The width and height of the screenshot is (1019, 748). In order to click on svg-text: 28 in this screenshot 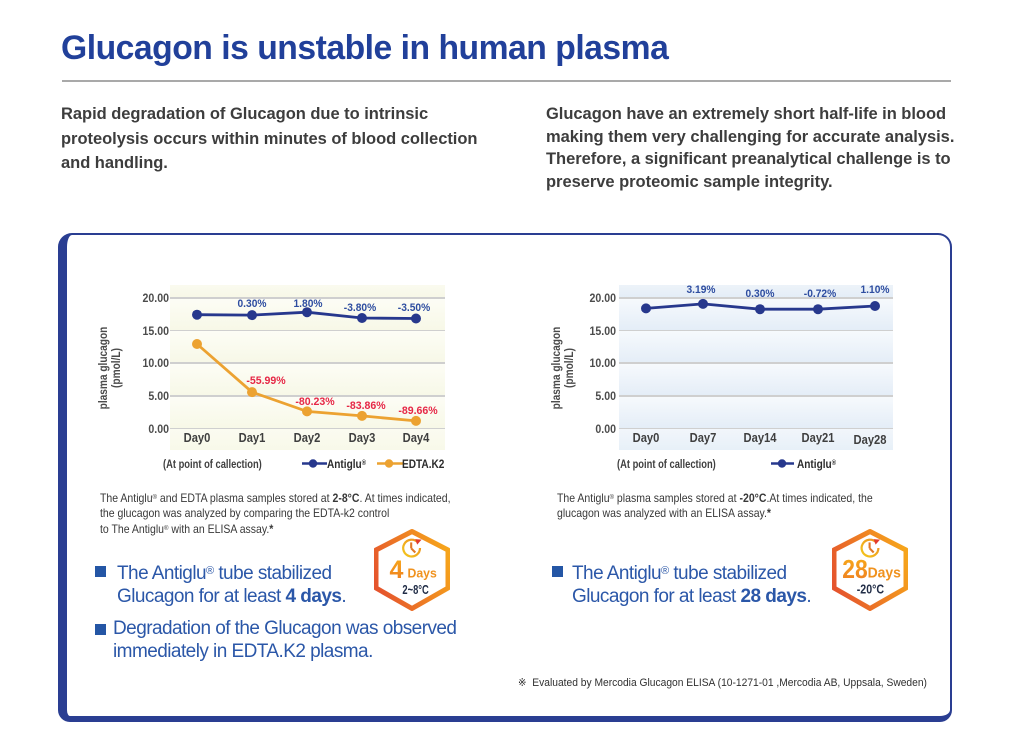, I will do `click(854, 570)`.